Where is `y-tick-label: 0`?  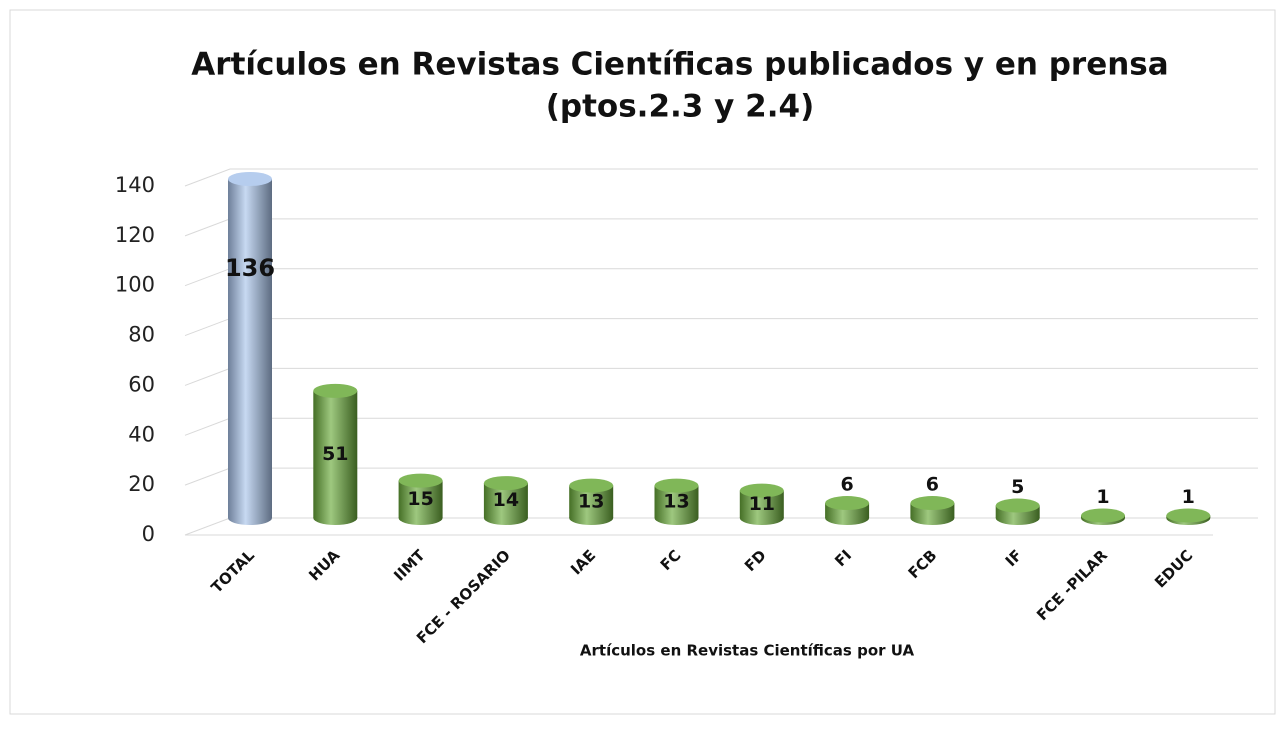 y-tick-label: 0 is located at coordinates (148, 534).